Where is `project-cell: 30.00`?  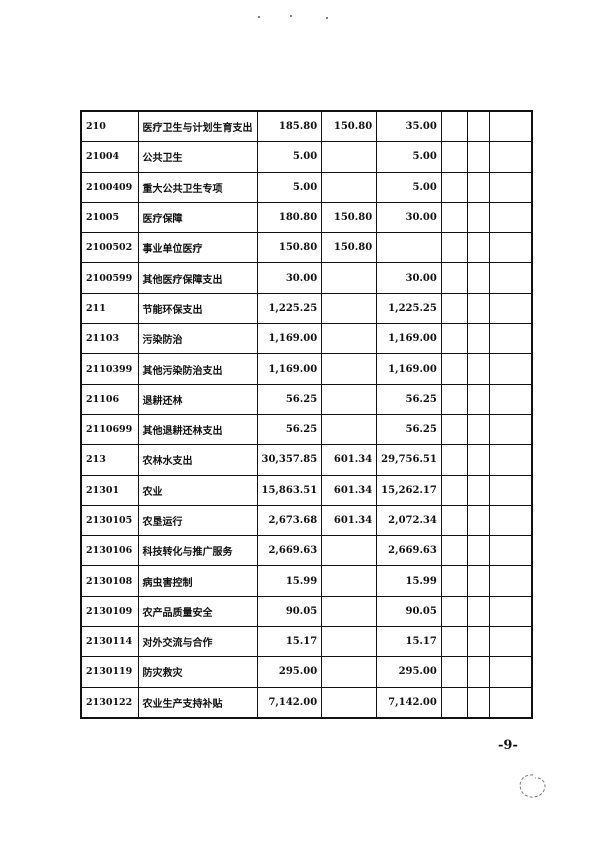 project-cell: 30.00 is located at coordinates (409, 278).